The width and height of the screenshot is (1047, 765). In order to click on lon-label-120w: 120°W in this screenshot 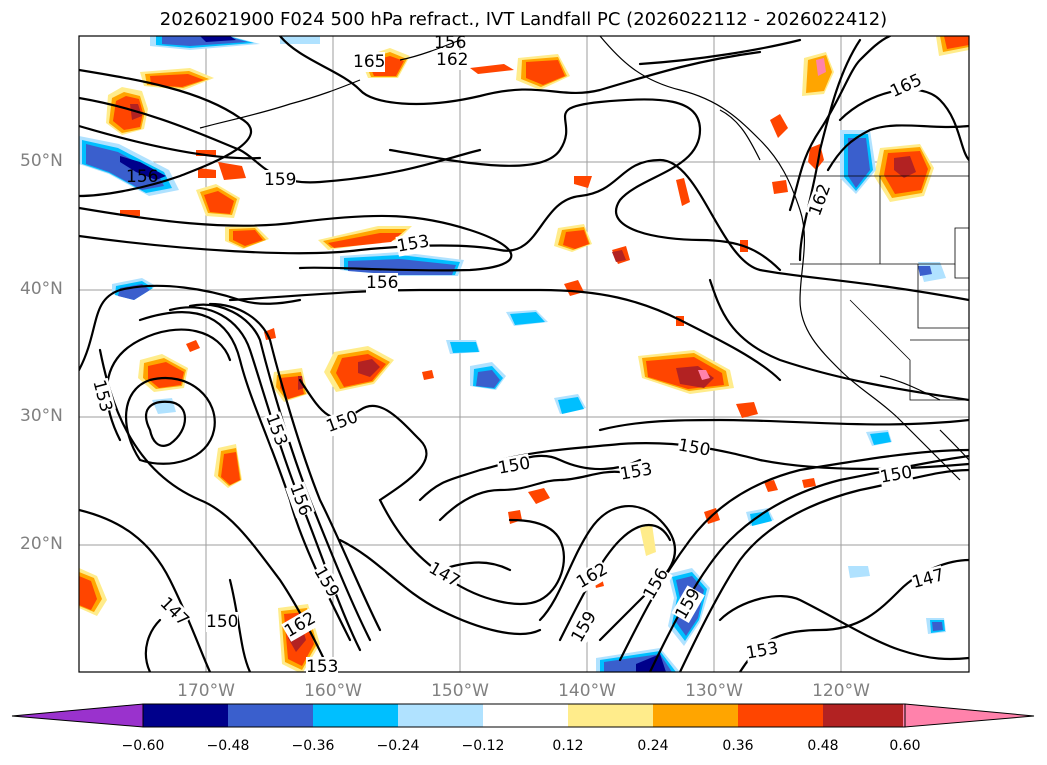, I will do `click(841, 691)`.